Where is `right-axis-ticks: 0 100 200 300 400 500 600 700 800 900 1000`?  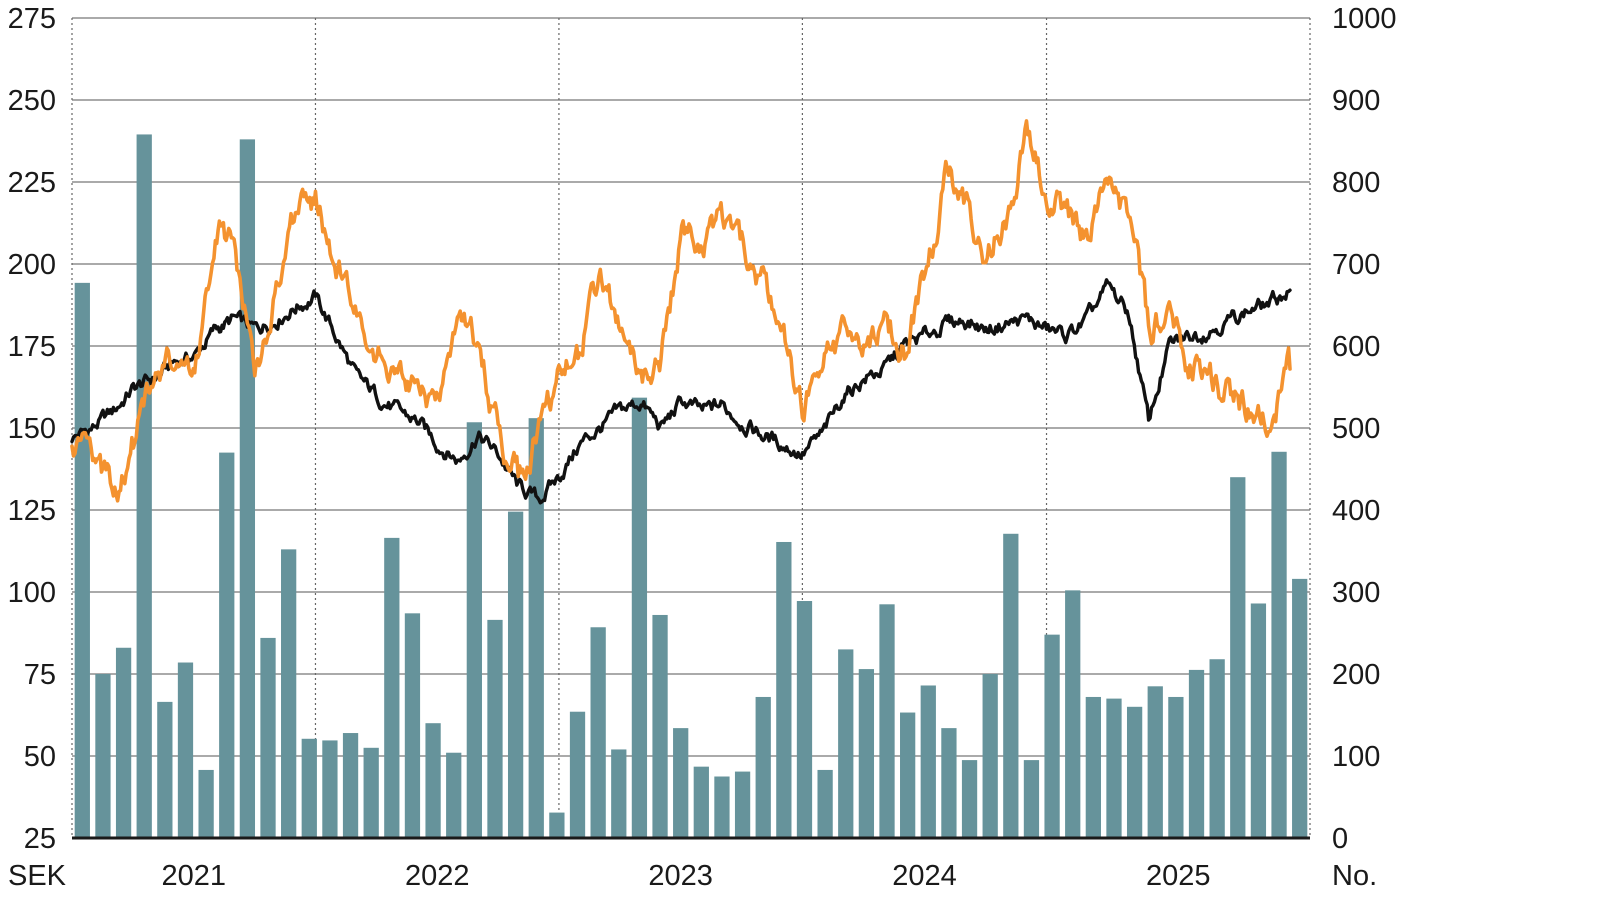
right-axis-ticks: 0 100 200 300 400 500 600 700 800 900 1000 is located at coordinates (1364, 429).